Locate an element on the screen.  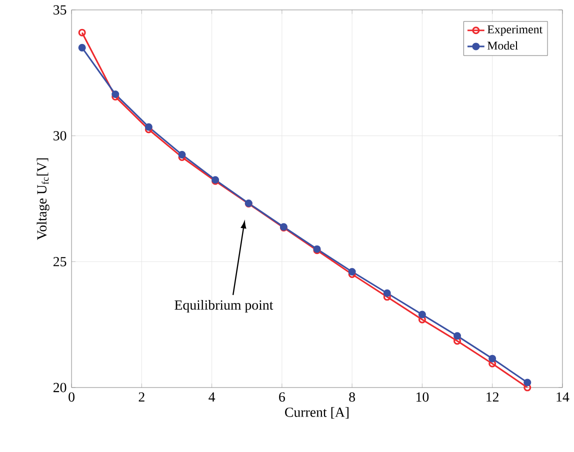
x-tick-label: 8 is located at coordinates (352, 397).